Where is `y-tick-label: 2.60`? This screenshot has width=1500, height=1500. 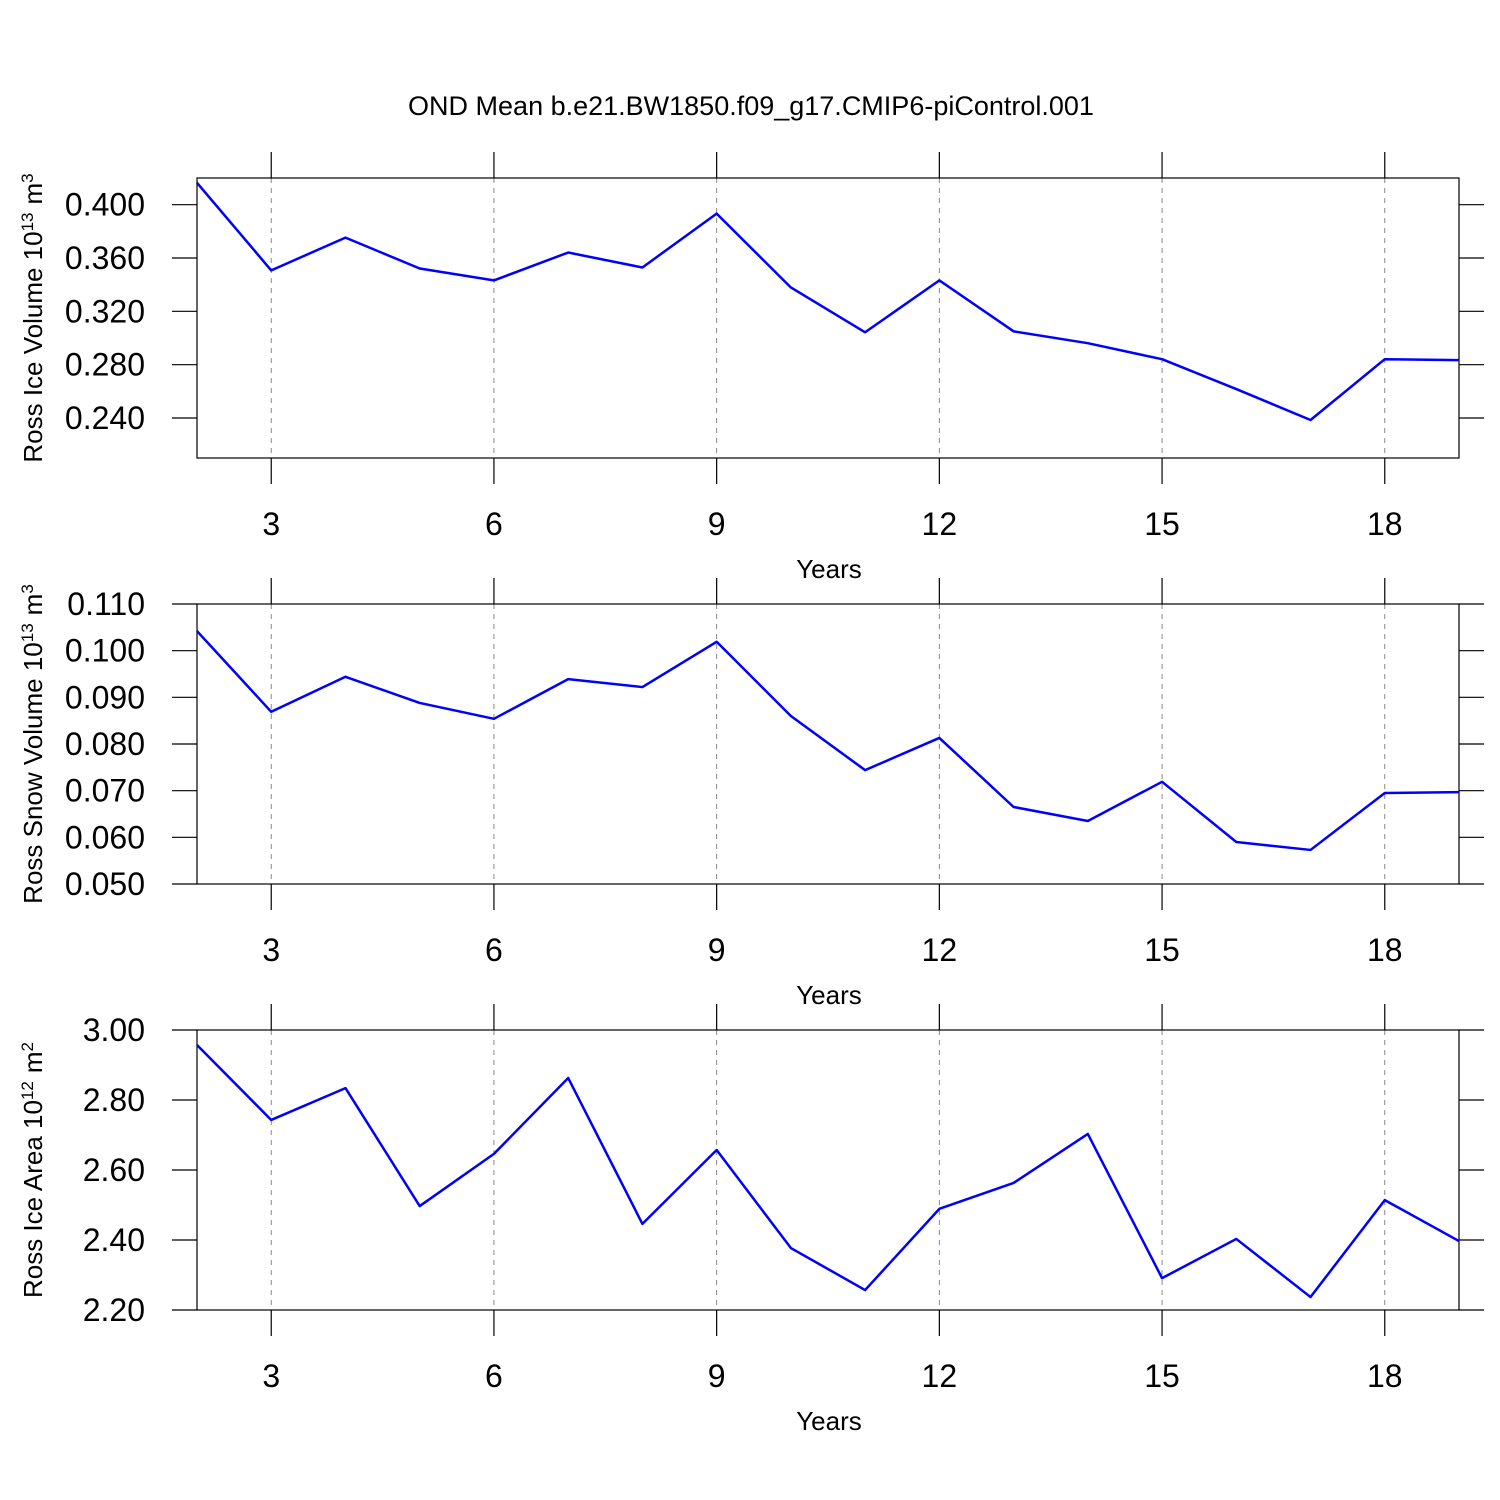
y-tick-label: 2.60 is located at coordinates (114, 1170).